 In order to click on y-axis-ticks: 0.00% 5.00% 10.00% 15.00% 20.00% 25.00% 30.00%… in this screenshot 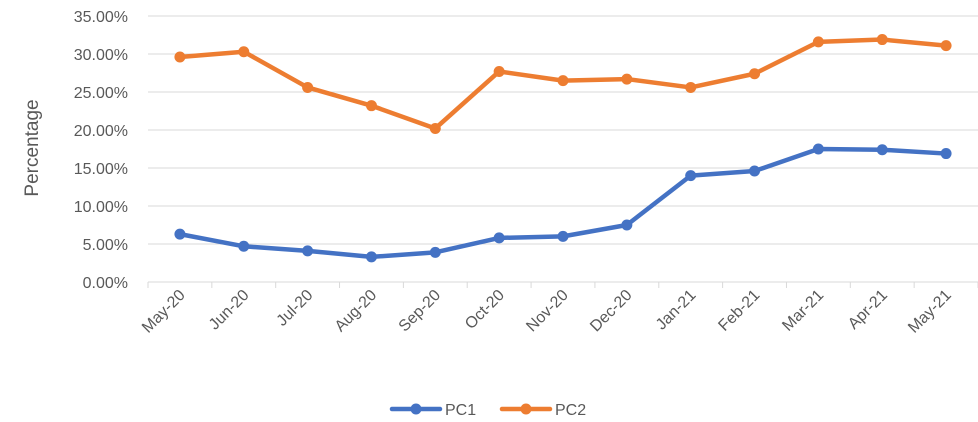, I will do `click(101, 150)`.